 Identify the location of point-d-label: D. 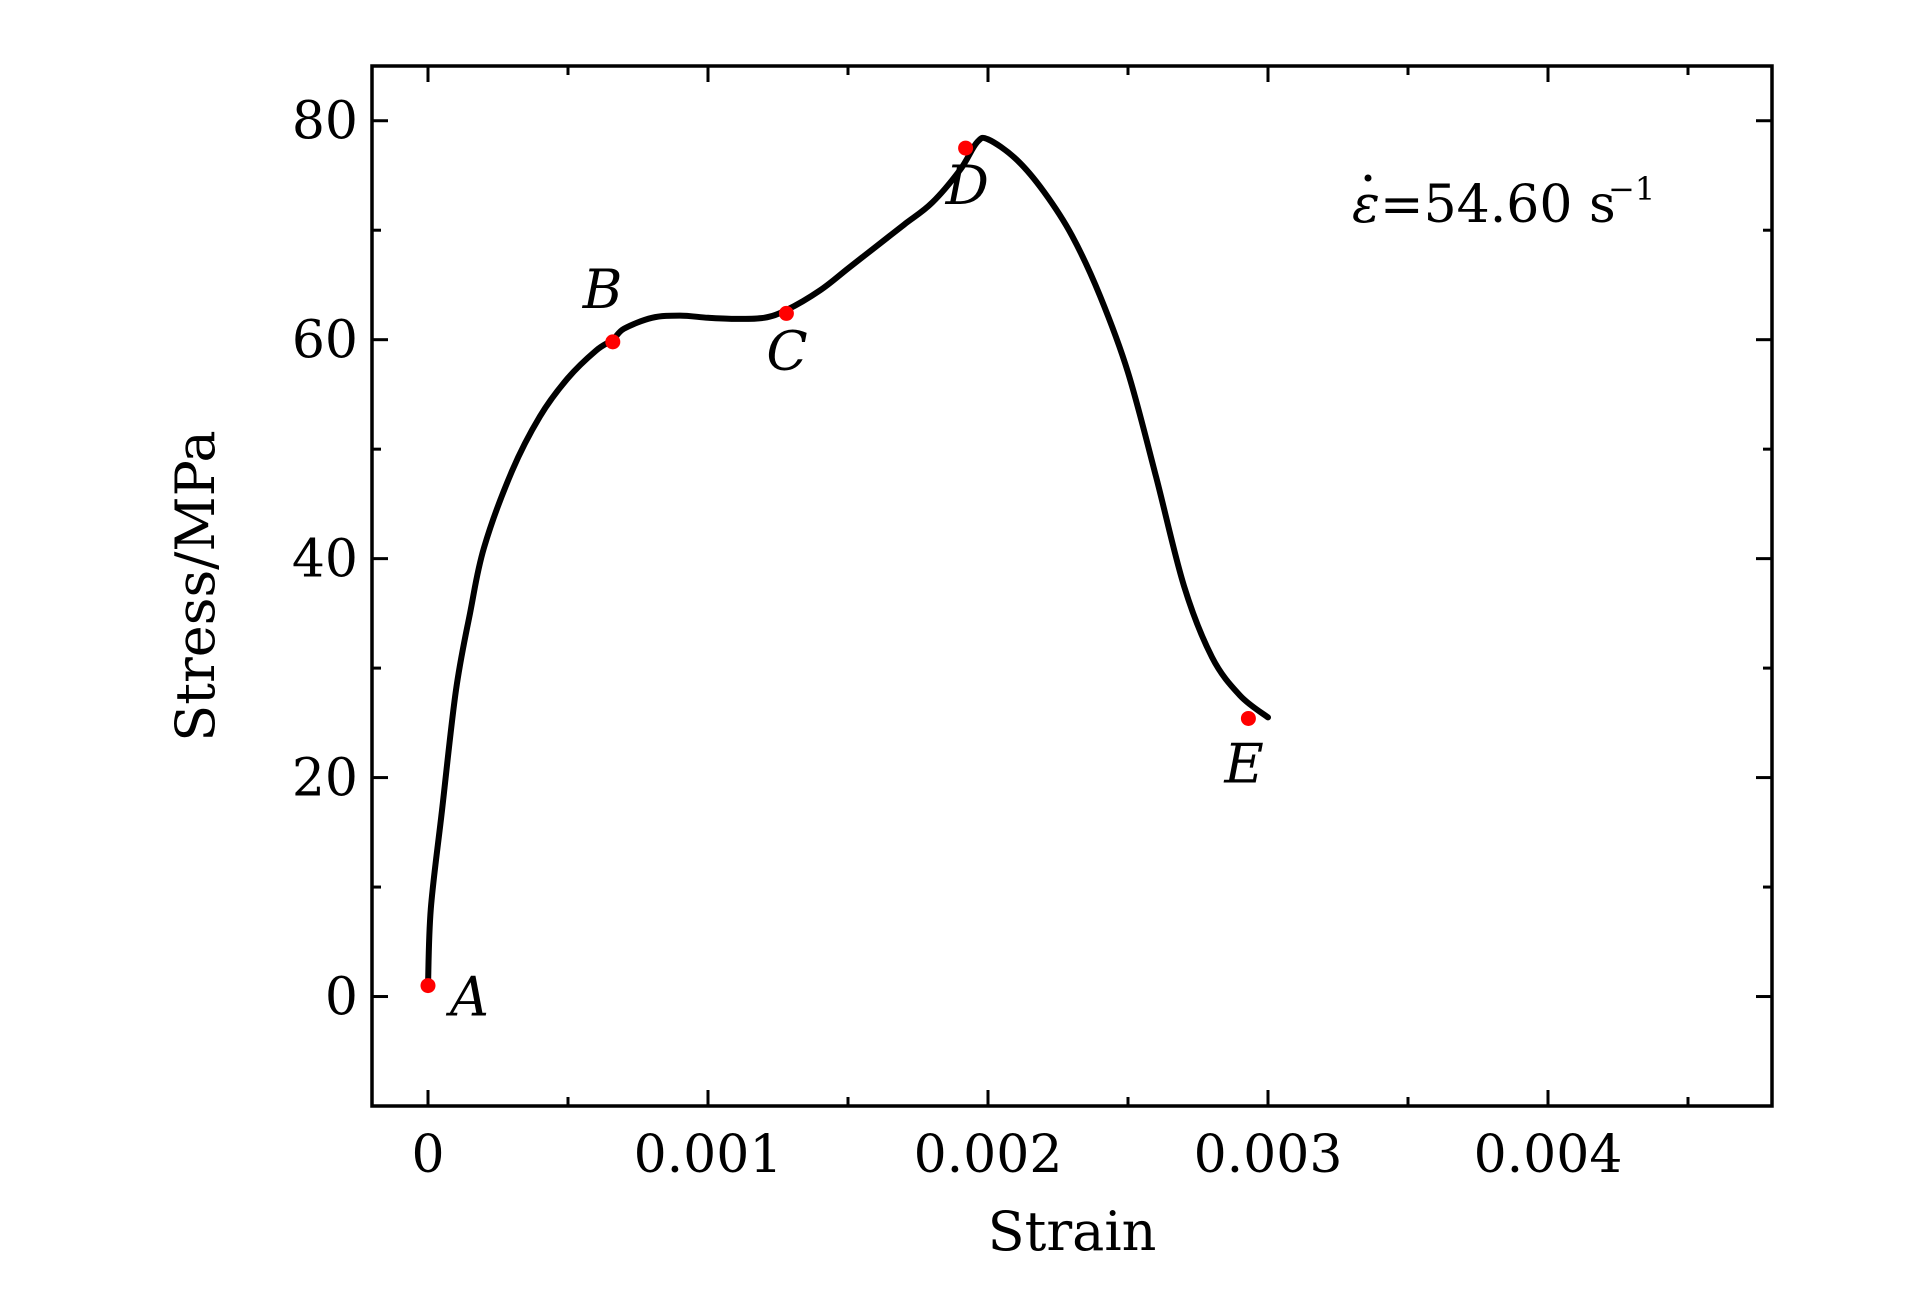
(967, 185).